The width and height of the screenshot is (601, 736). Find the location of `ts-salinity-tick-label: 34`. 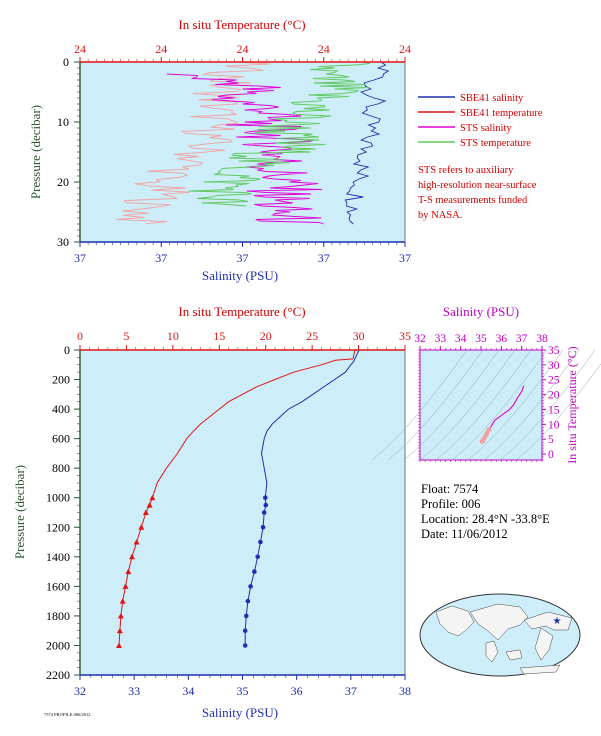

ts-salinity-tick-label: 34 is located at coordinates (461, 339).